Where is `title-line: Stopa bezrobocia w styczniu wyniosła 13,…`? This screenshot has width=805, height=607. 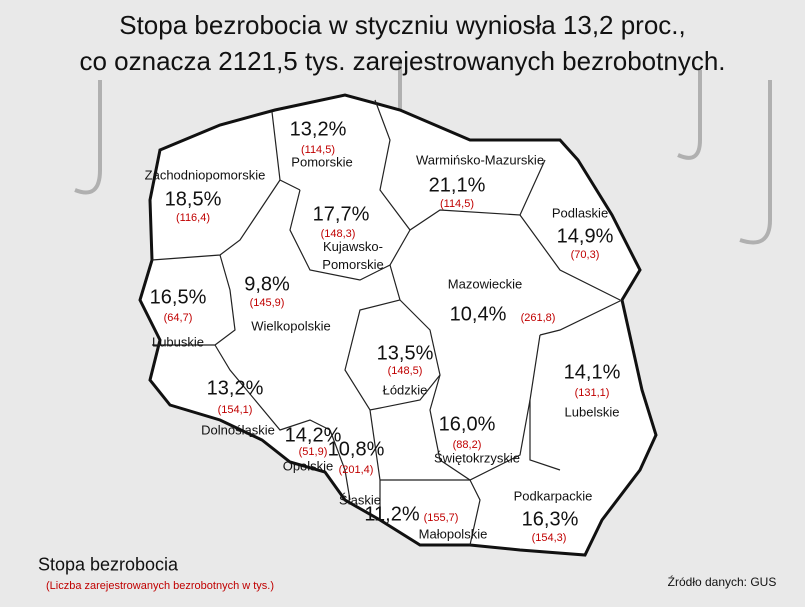 title-line: Stopa bezrobocia w styczniu wyniosła 13,… is located at coordinates (402, 25).